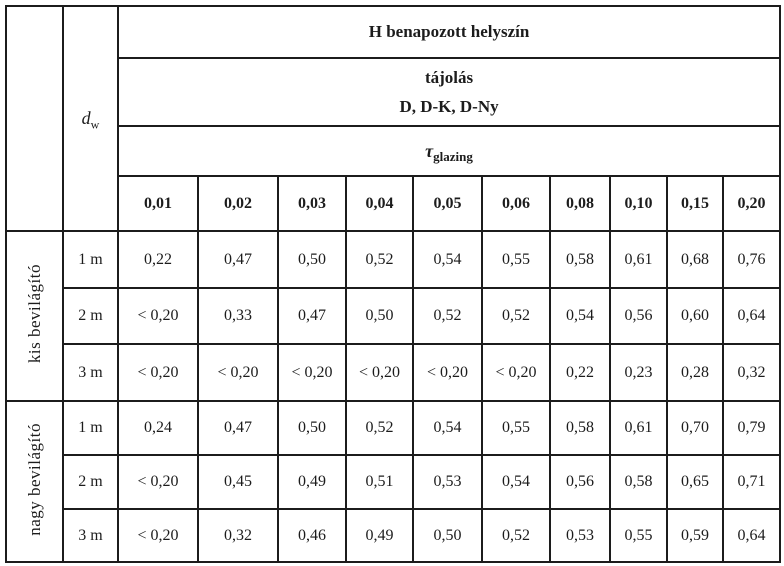  Describe the element at coordinates (449, 106) in the screenshot. I see `orientation-values: D, D-K, D-Ny` at that location.